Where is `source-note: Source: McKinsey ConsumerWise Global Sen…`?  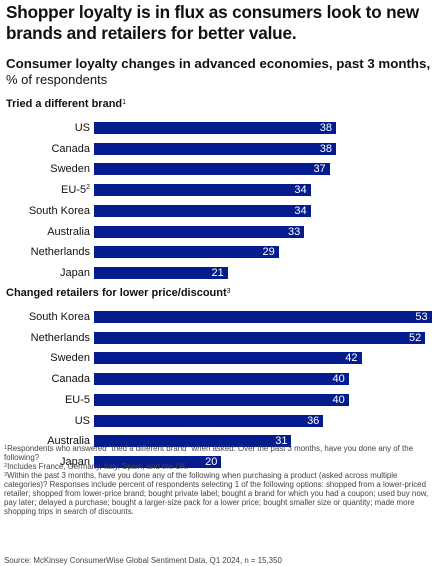
source-note: Source: McKinsey ConsumerWise Global Sen… is located at coordinates (143, 560).